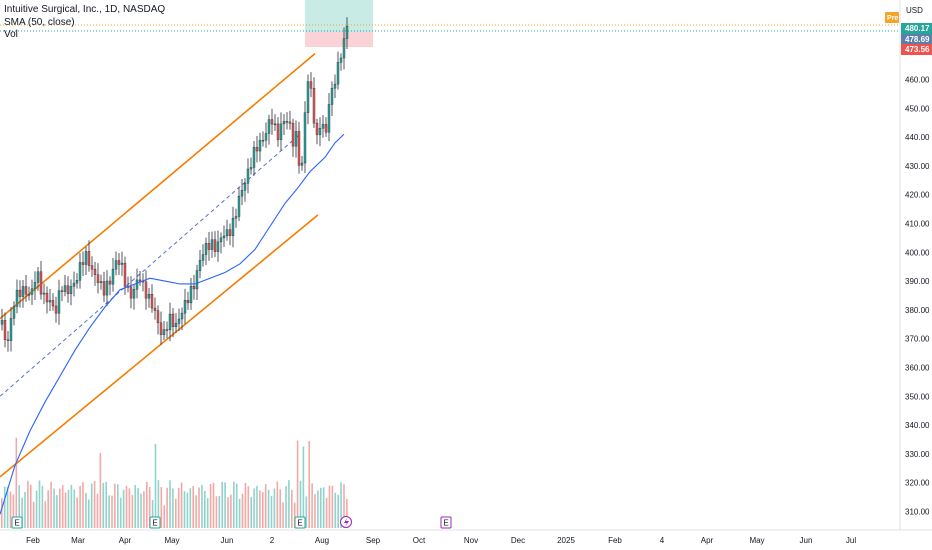  Describe the element at coordinates (39, 22) in the screenshot. I see `sma-indicator-label: SMA (50, close)` at that location.